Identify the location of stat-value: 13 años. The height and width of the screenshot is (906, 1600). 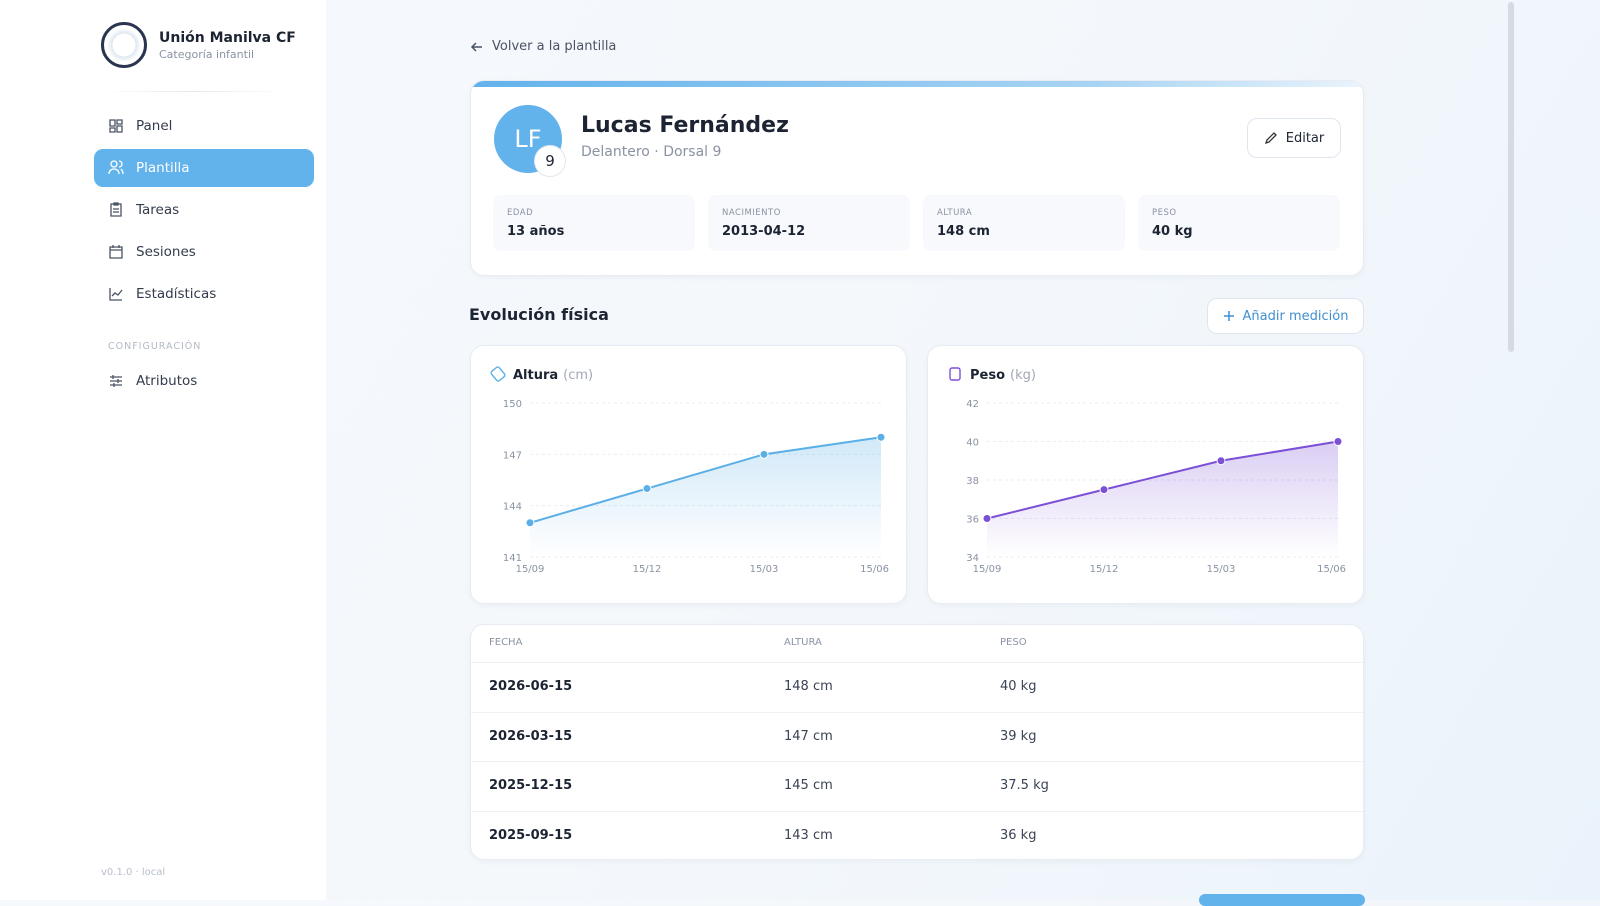
(536, 231).